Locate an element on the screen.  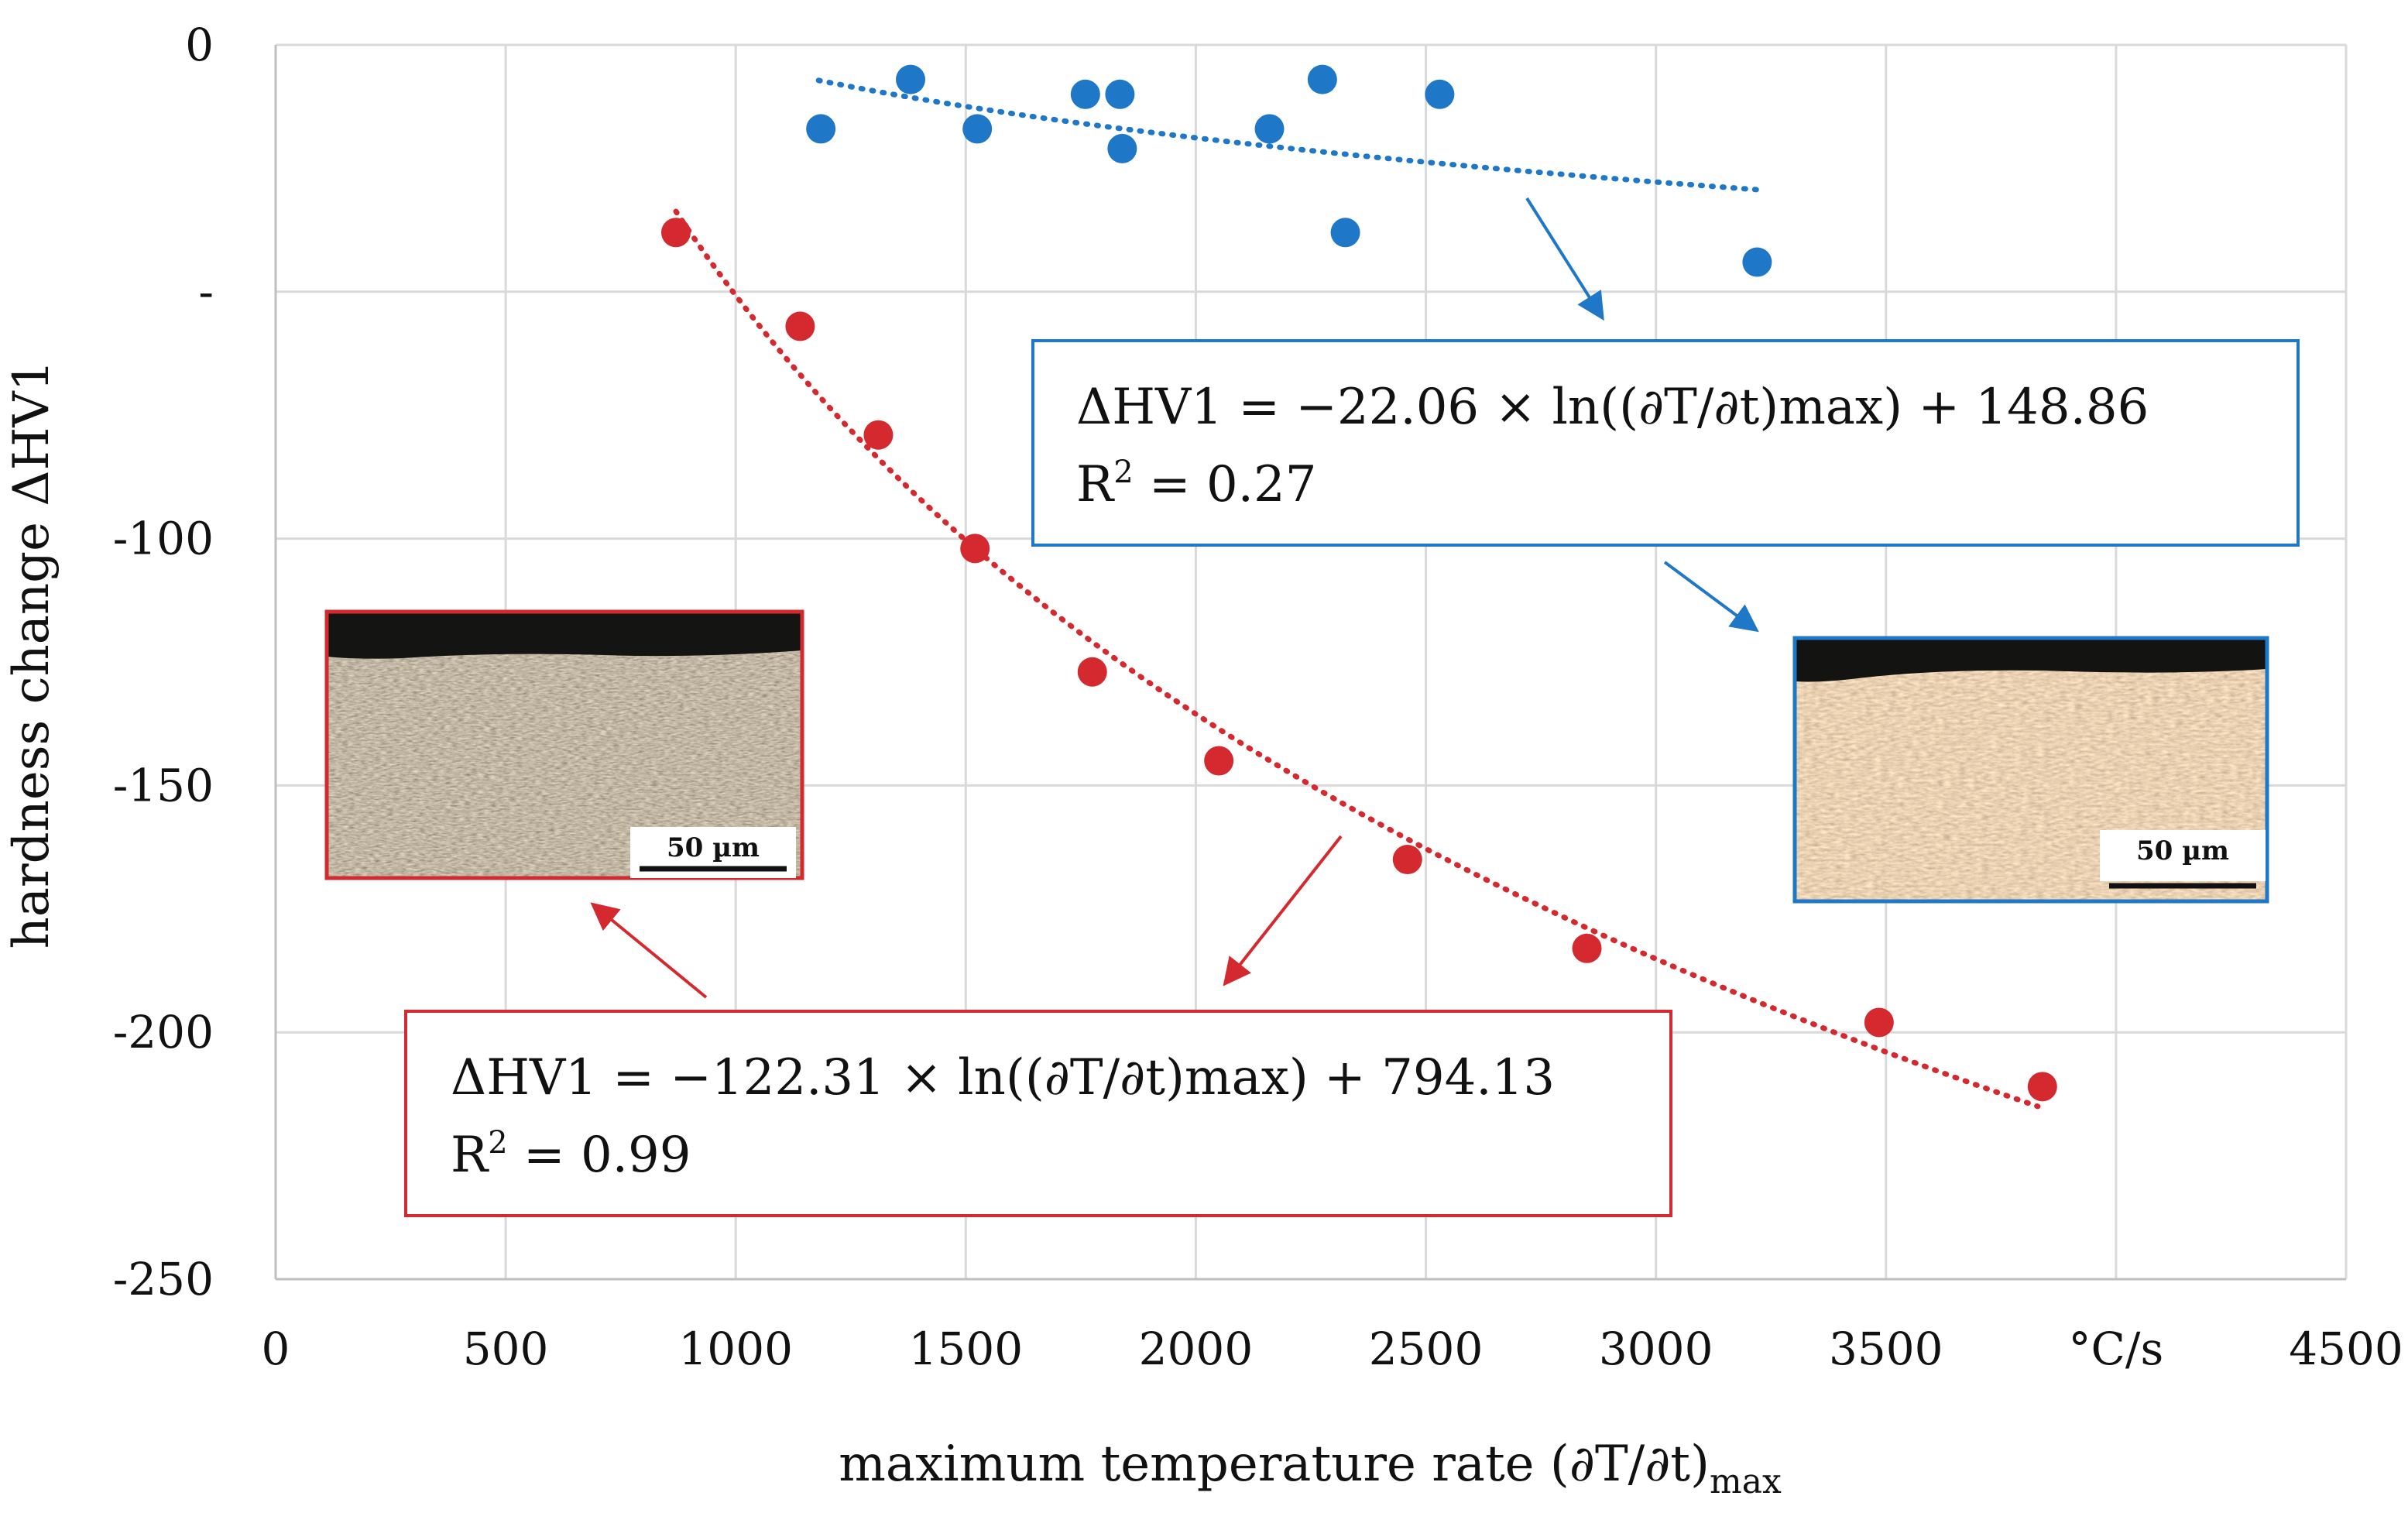
blue-equation: ΔHV1 = −22.06 × ln((∂T/∂t)max) + 148.86 is located at coordinates (1612, 407).